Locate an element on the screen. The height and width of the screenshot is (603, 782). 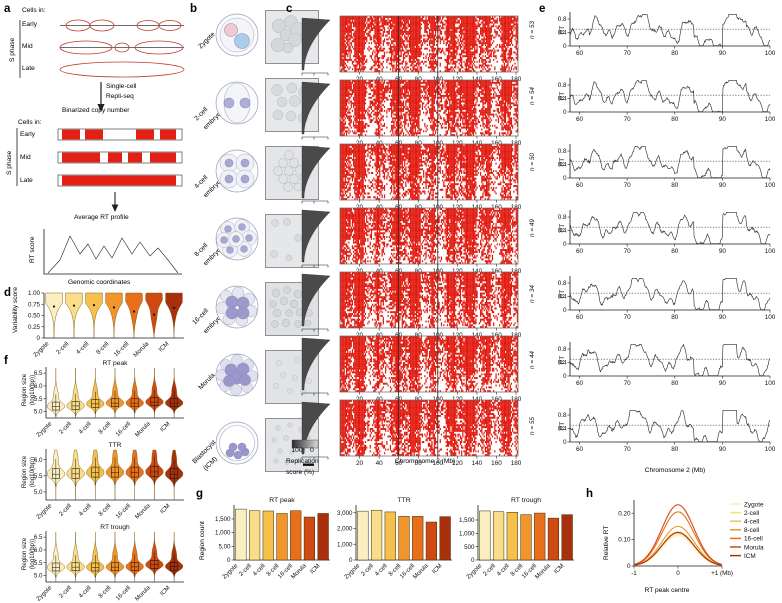
panel-f-ylabel-2: Region size is located at coordinates (24, 553).